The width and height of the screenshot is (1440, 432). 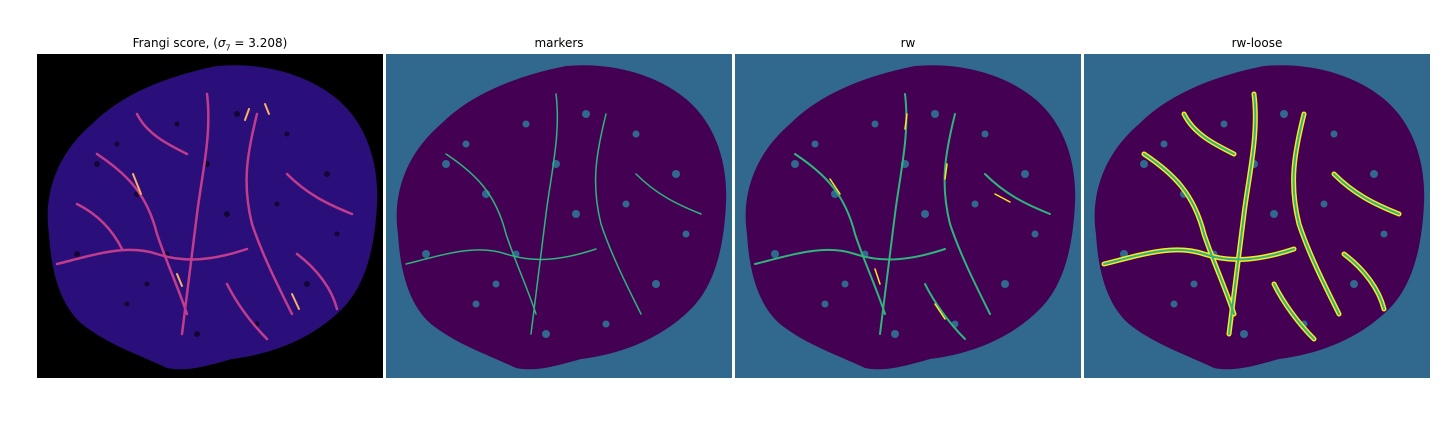 I want to click on frangi-texture, so click(x=207, y=224).